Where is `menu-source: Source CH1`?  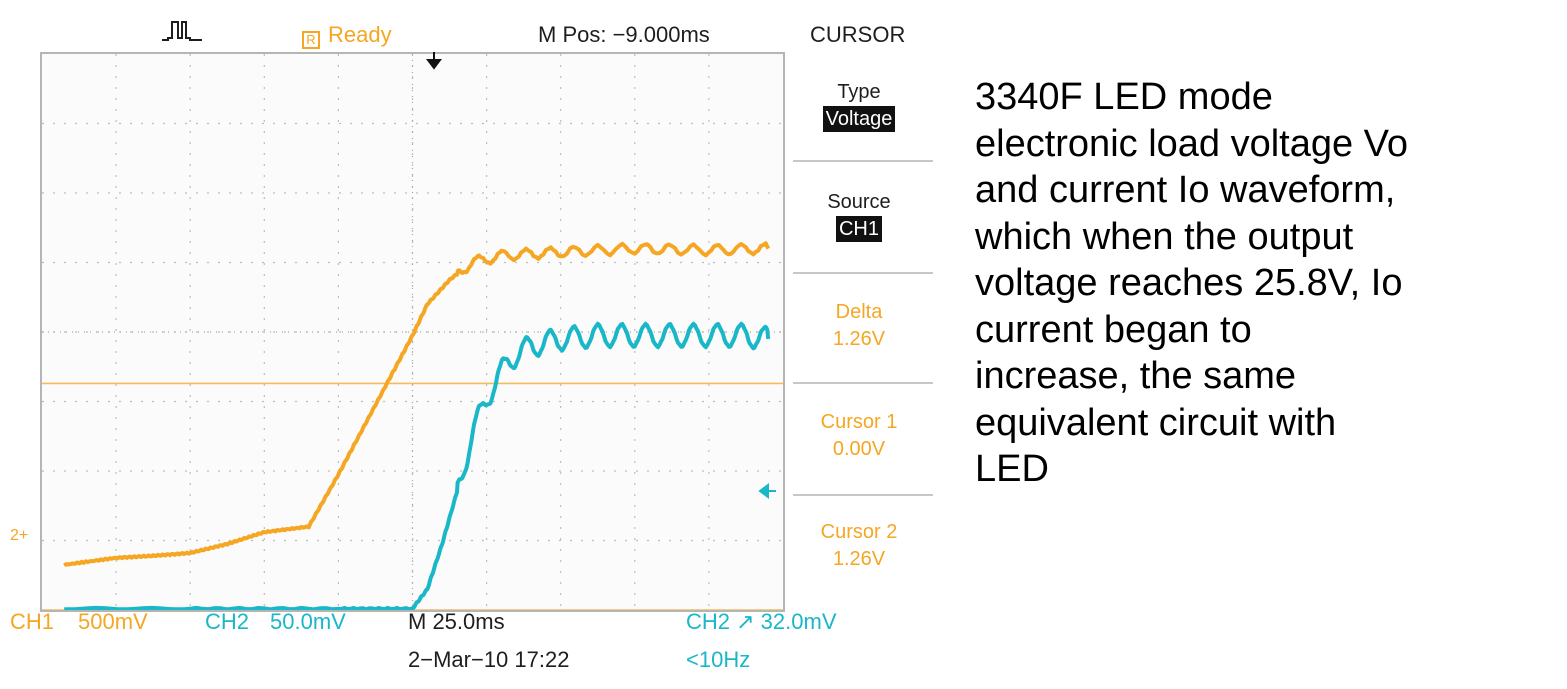
menu-source: Source CH1 is located at coordinates (859, 216).